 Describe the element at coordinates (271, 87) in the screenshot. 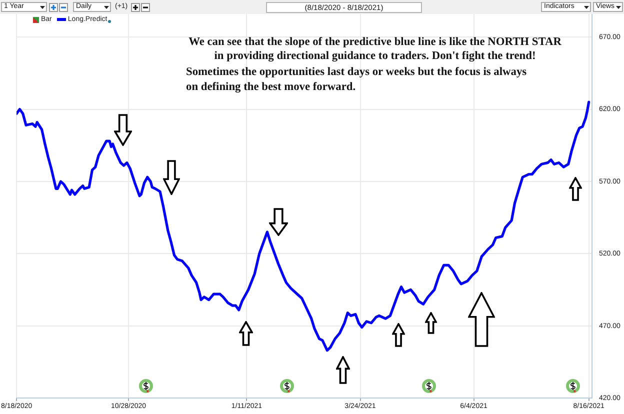

I see `annotation: on defining the best move forward.` at that location.